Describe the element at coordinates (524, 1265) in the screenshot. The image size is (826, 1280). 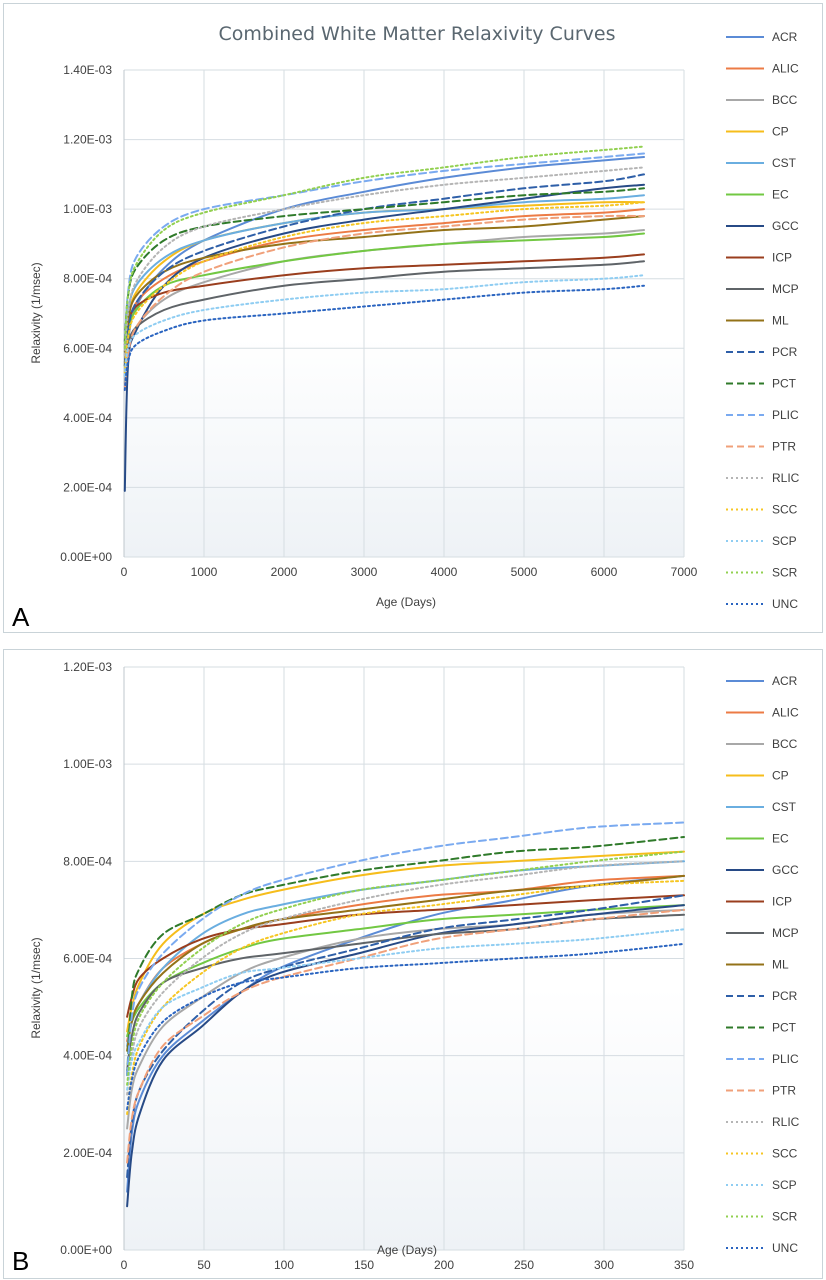
I see `x-tick-label: 250` at that location.